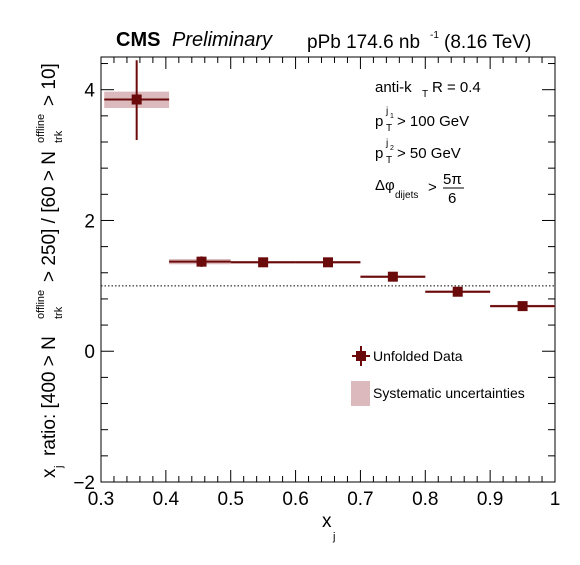  Describe the element at coordinates (386, 111) in the screenshot. I see `pt1-sup: j` at that location.